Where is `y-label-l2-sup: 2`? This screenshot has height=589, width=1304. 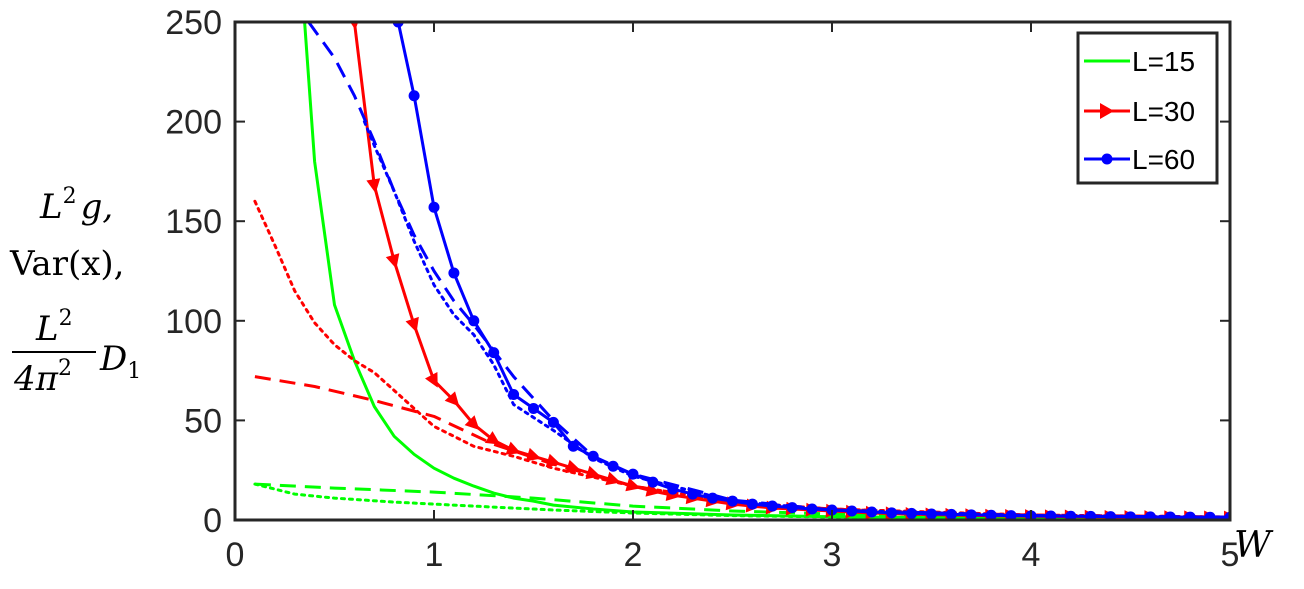
y-label-l2-sup: 2 is located at coordinates (70, 196).